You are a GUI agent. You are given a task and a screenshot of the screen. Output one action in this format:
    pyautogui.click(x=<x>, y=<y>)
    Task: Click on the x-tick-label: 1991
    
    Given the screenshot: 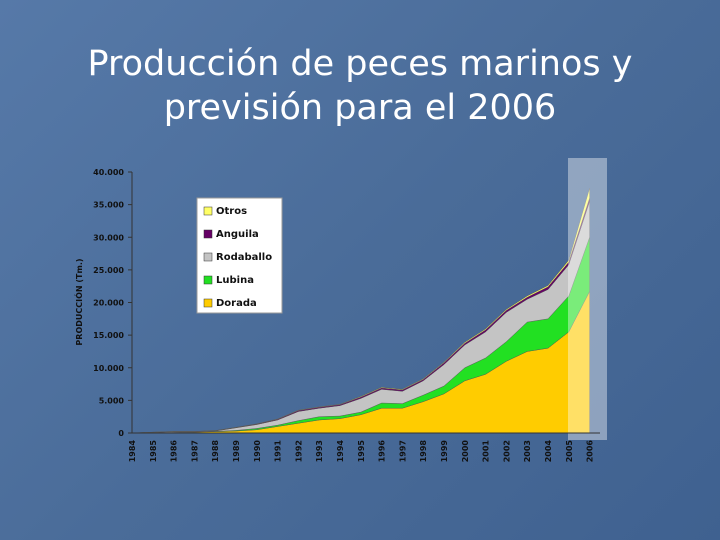 What is the action you would take?
    pyautogui.click(x=278, y=451)
    